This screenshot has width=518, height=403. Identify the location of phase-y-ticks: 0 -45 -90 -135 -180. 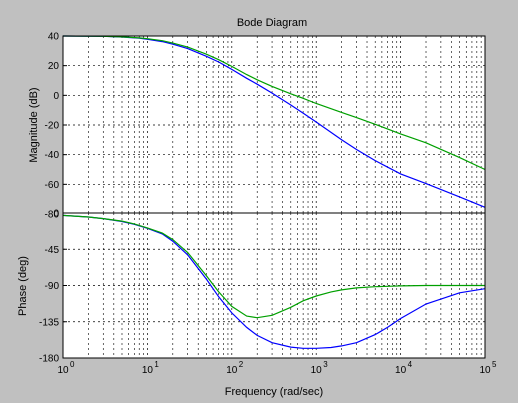
(53, 287).